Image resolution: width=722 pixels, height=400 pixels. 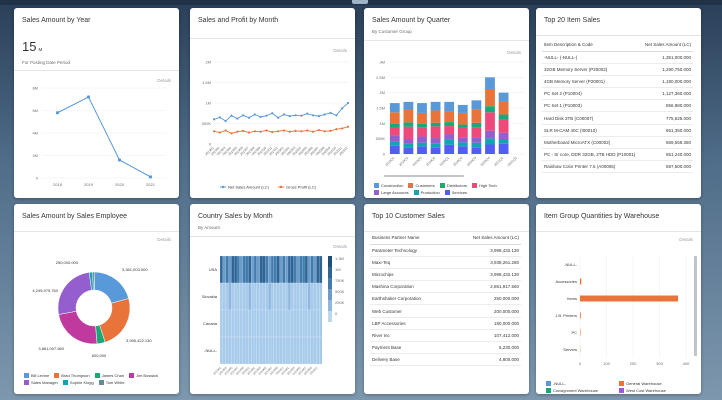 What do you see at coordinates (445, 348) in the screenshot?
I see `table-row: Payment Base 5,230.000` at bounding box center [445, 348].